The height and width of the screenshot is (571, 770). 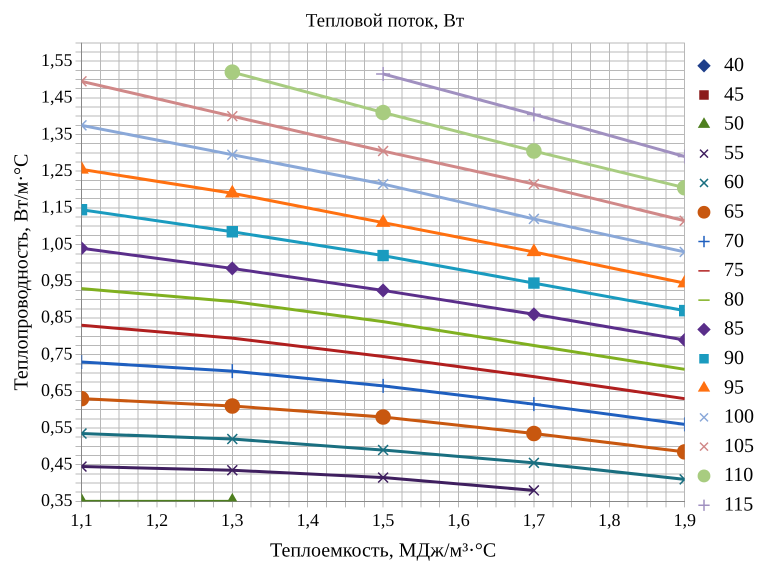 What do you see at coordinates (56, 206) in the screenshot?
I see `y-tick-label: 1,15` at bounding box center [56, 206].